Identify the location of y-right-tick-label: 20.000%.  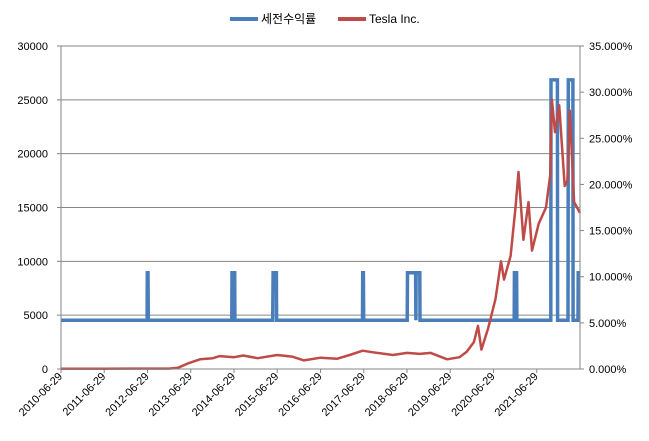
(611, 185).